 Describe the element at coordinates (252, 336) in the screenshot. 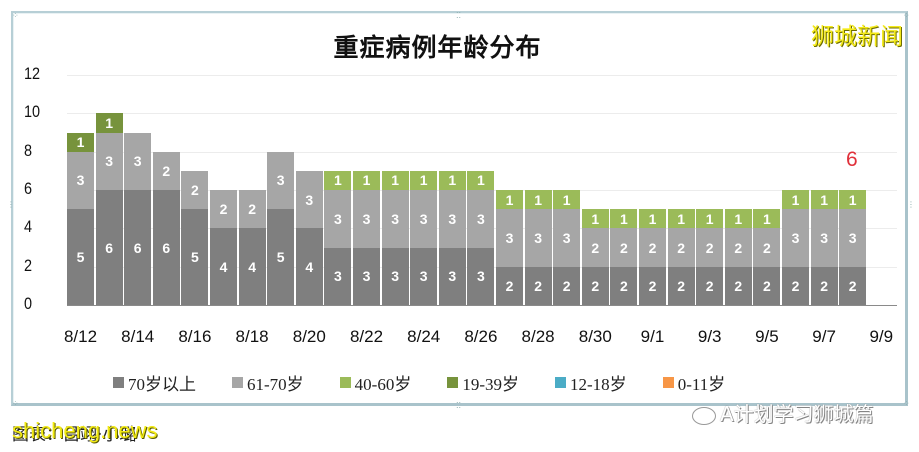

I see `x-tick-label: 8/18` at that location.